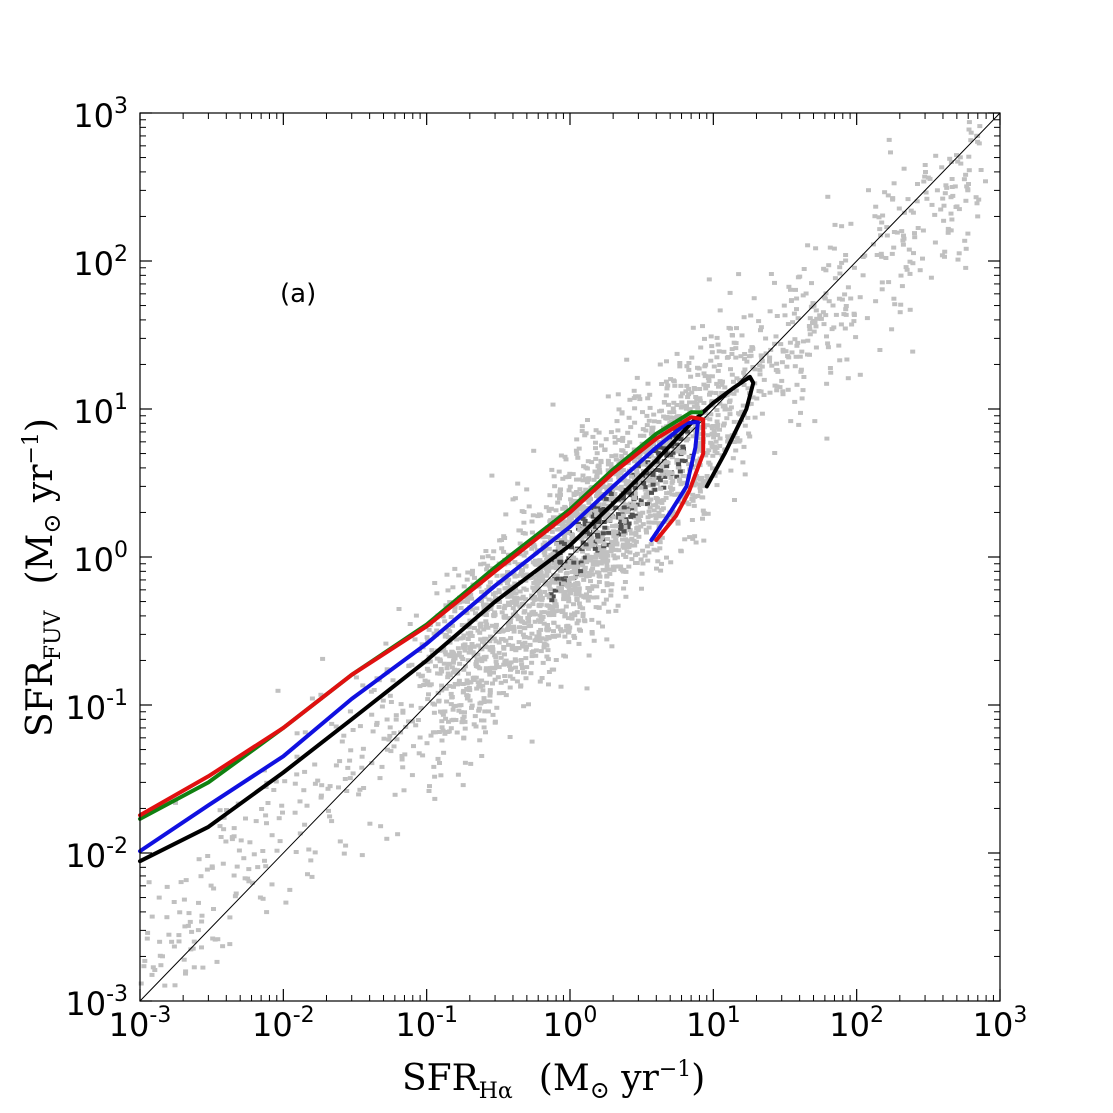 Image resolution: width=1113 pixels, height=1113 pixels. Describe the element at coordinates (298, 294) in the screenshot. I see `panel-label: (a)` at that location.